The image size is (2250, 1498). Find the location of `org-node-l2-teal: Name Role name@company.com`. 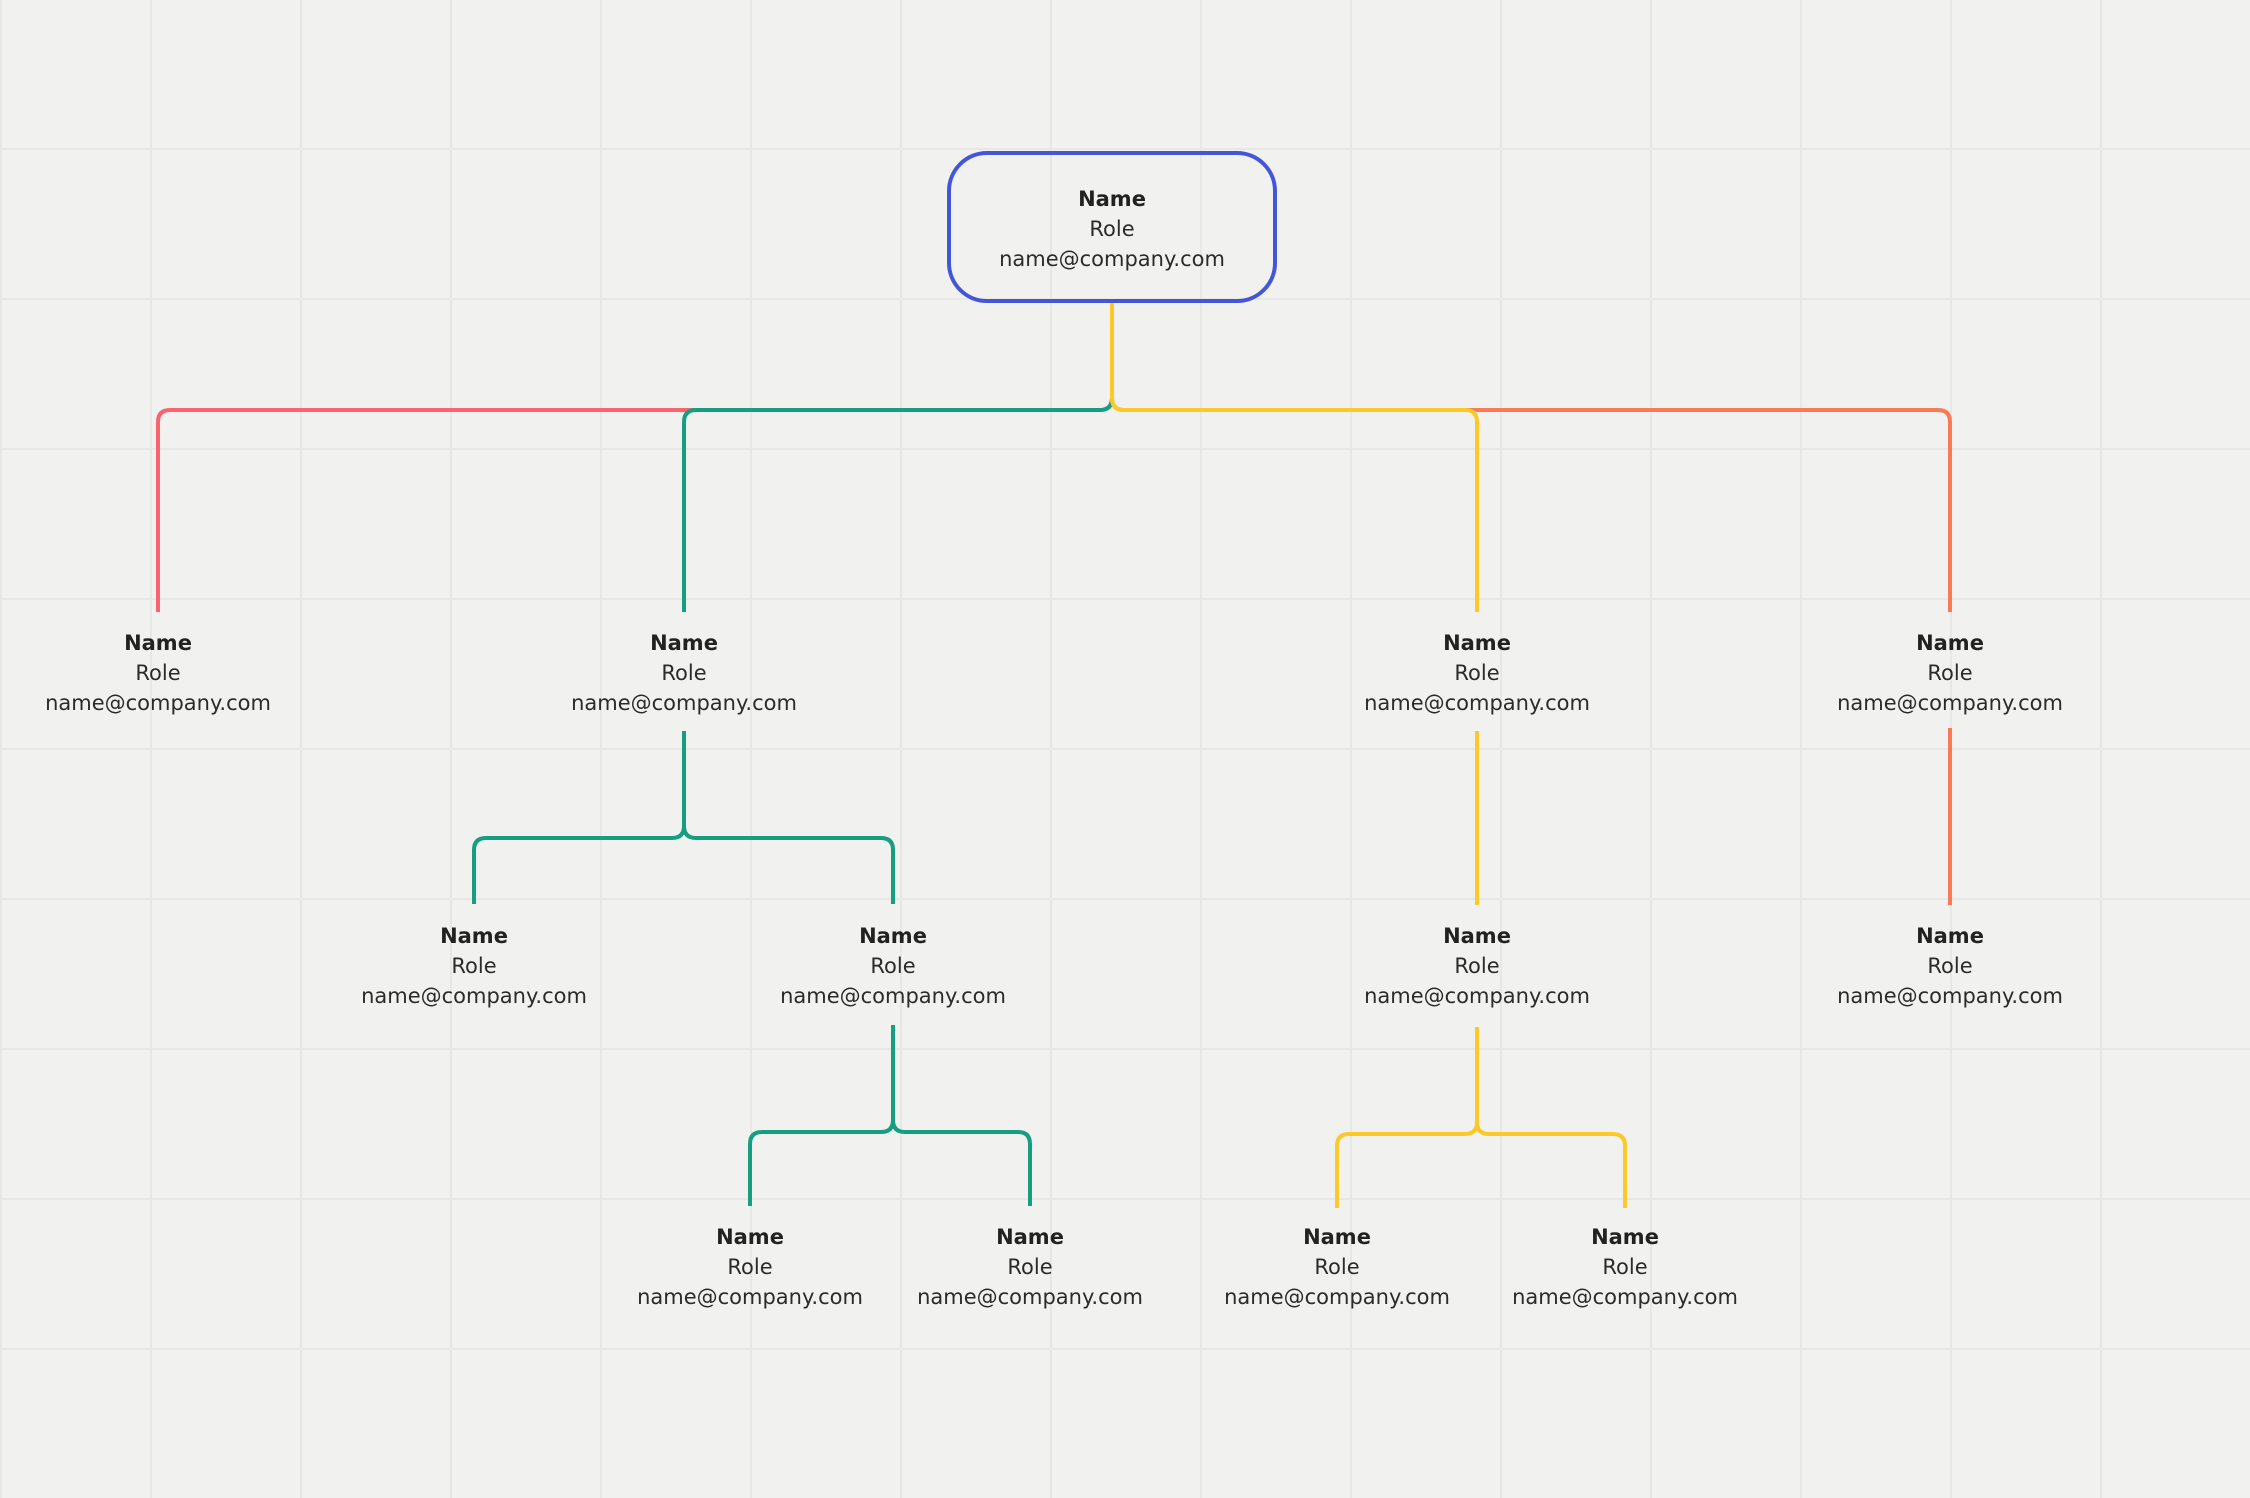

org-node-l2-teal: Name Role name@company.com is located at coordinates (684, 673).